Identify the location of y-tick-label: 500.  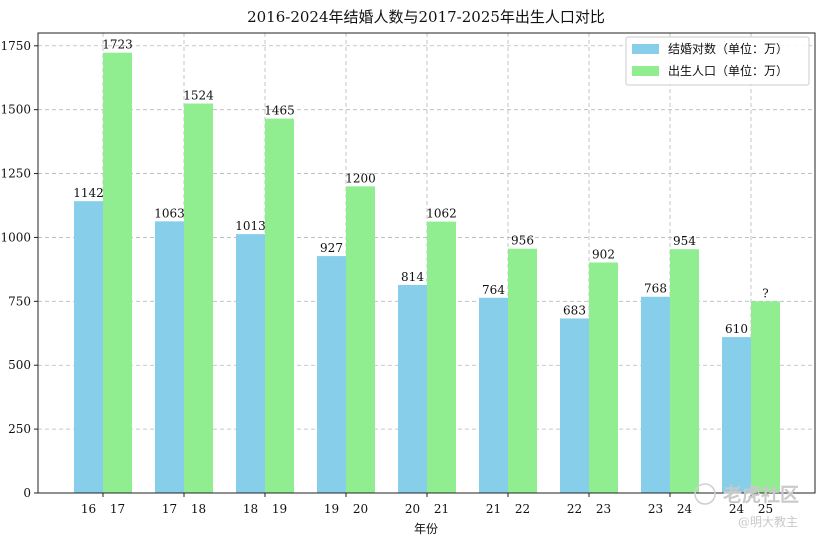
(19, 365).